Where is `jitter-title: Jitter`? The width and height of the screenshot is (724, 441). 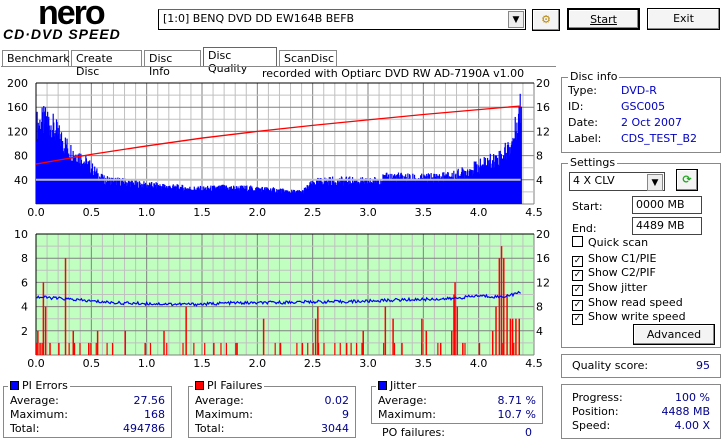
jitter-title: Jitter is located at coordinates (403, 385).